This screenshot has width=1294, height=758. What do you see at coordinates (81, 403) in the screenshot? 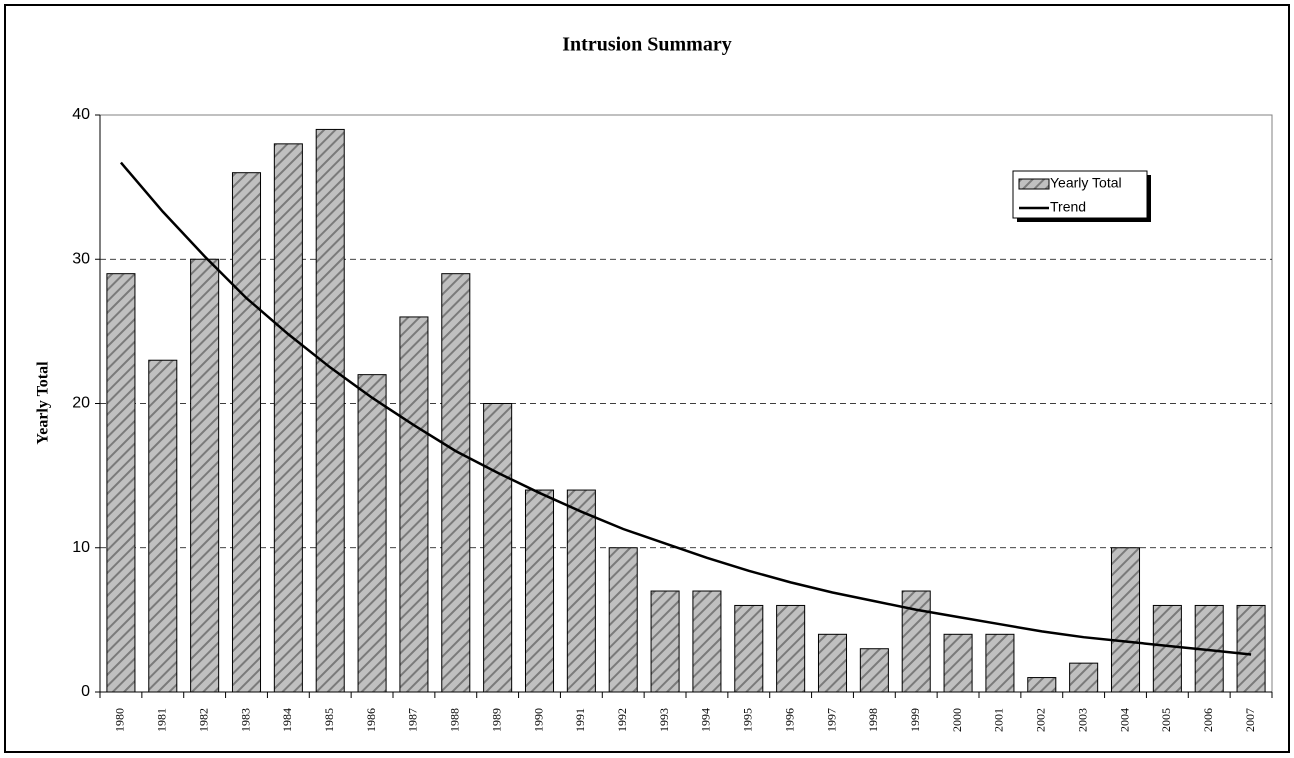
I see `y-tick-label: 20` at bounding box center [81, 403].